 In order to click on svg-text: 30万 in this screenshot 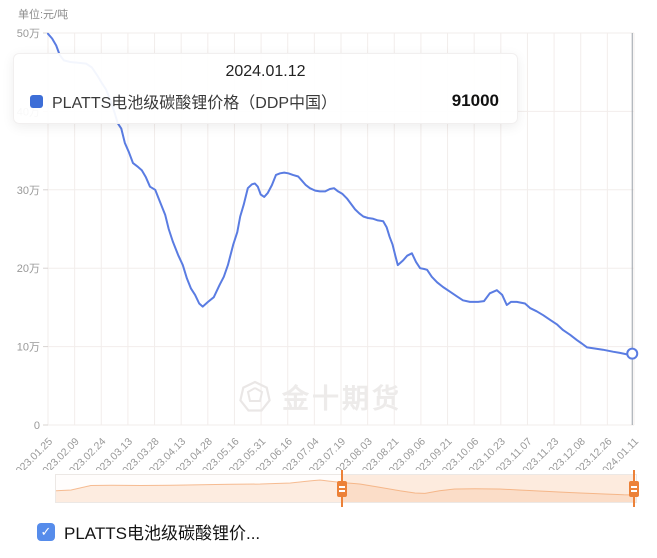, I will do `click(28, 191)`.